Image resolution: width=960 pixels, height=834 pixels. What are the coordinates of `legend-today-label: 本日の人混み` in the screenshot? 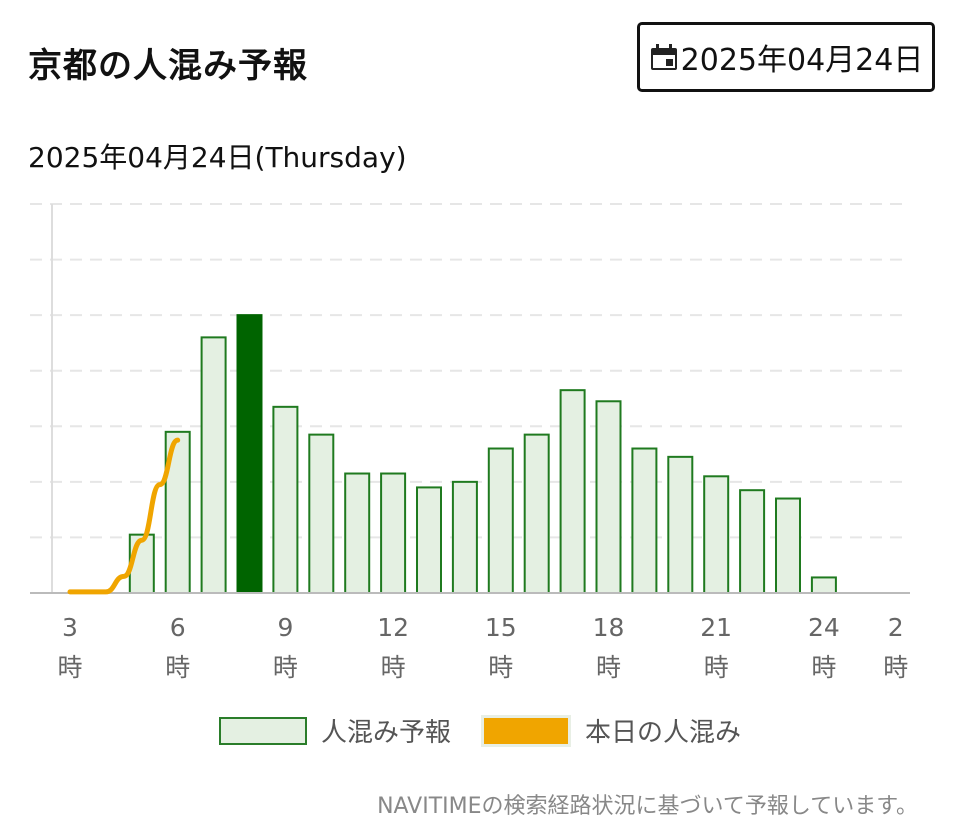 It's located at (663, 733).